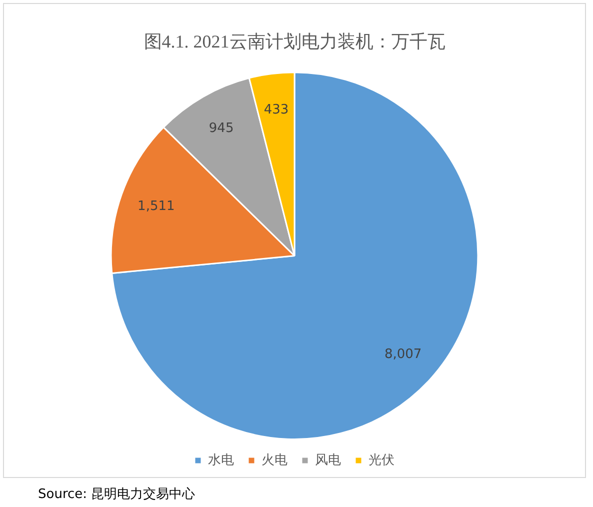 This screenshot has height=507, width=593. Describe the element at coordinates (381, 460) in the screenshot. I see `legend-label: 光伏` at that location.